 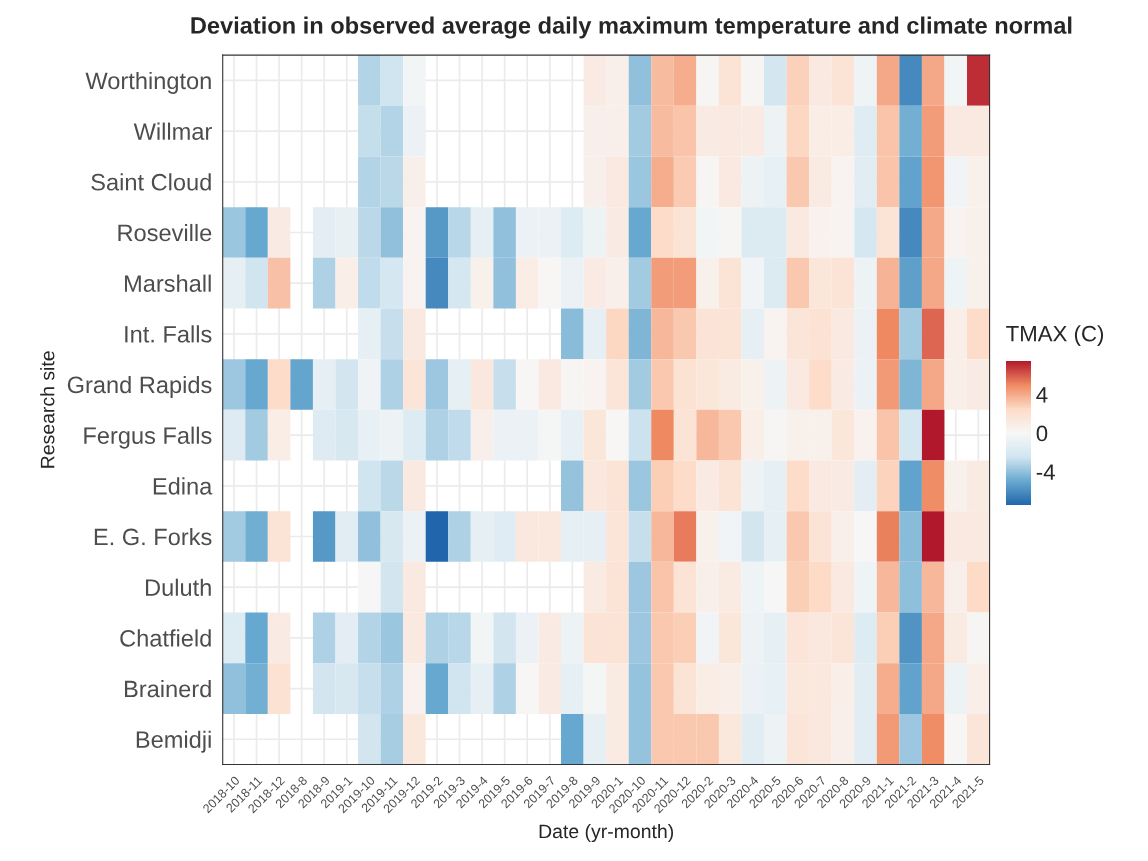 I want to click on y-axis-title: Research site, so click(x=47, y=409).